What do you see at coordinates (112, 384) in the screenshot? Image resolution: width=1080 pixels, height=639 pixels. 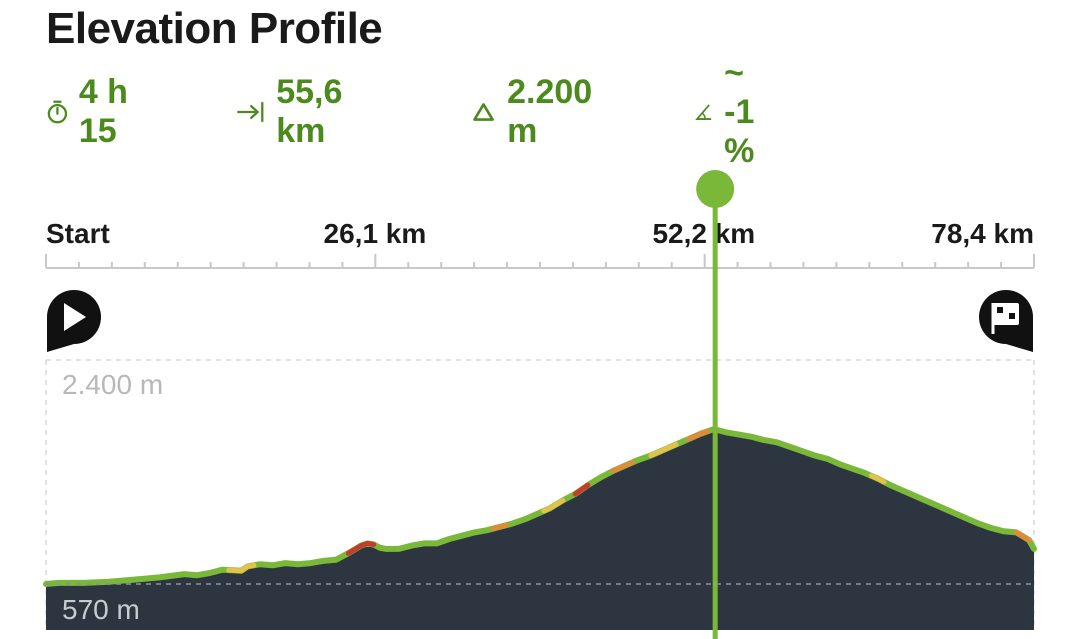 I see `elevation-max-label: 2.400 m` at bounding box center [112, 384].